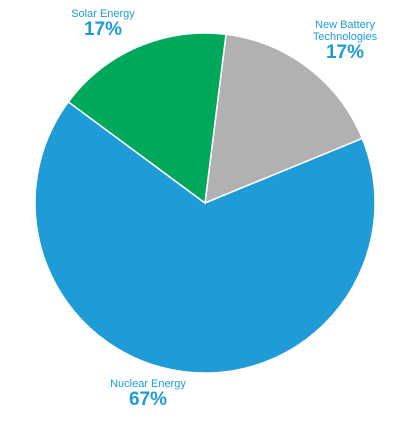 The height and width of the screenshot is (423, 420). I want to click on category-name: New Battery Technologies, so click(345, 31).